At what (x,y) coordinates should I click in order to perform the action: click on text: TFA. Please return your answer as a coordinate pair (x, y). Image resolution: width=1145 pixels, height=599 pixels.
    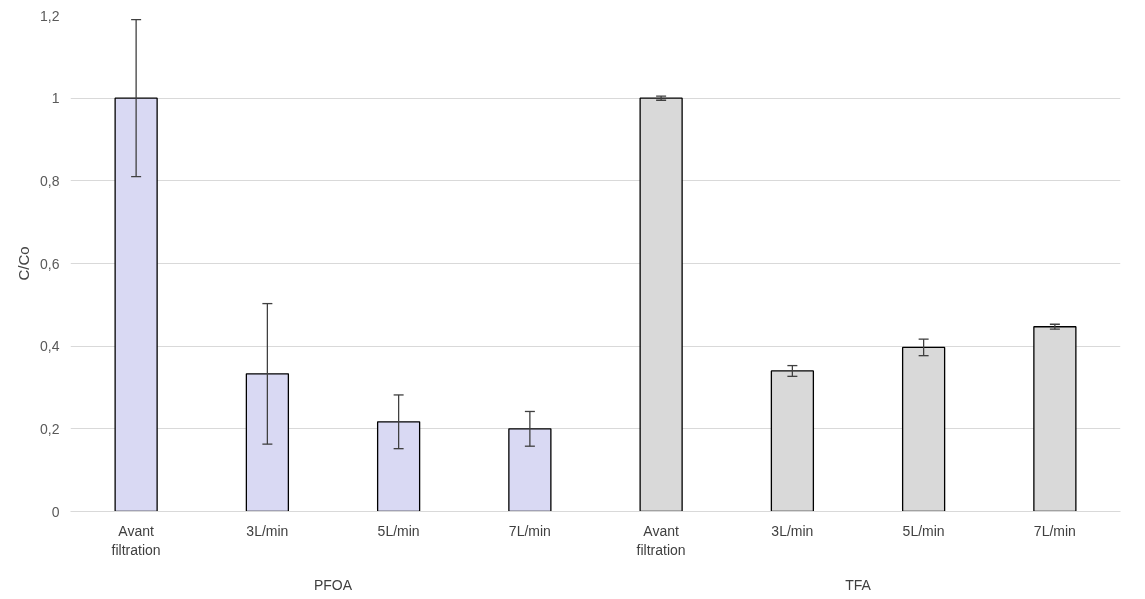
    Looking at the image, I should click on (858, 584).